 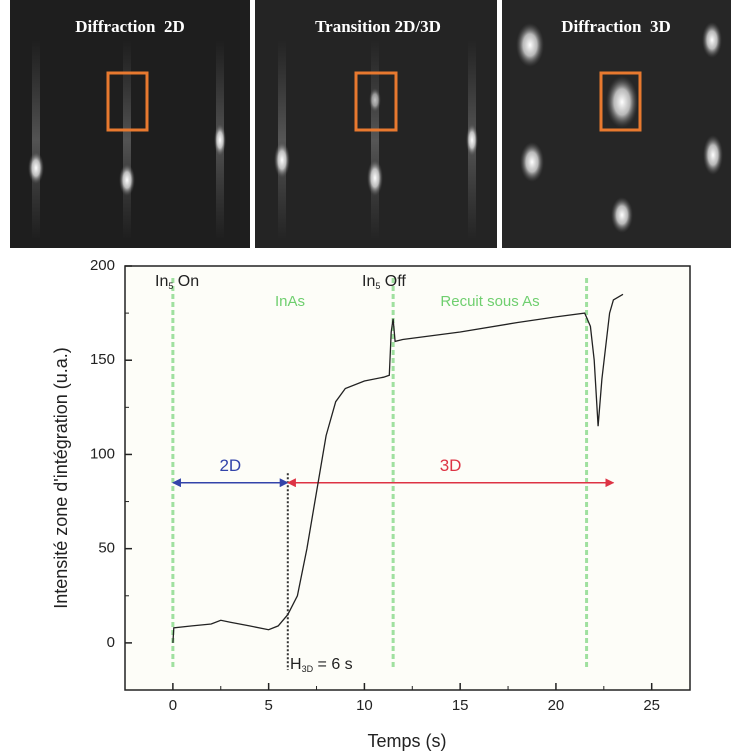 What do you see at coordinates (616, 124) in the screenshot?
I see `panel-3: Diffraction 3D` at bounding box center [616, 124].